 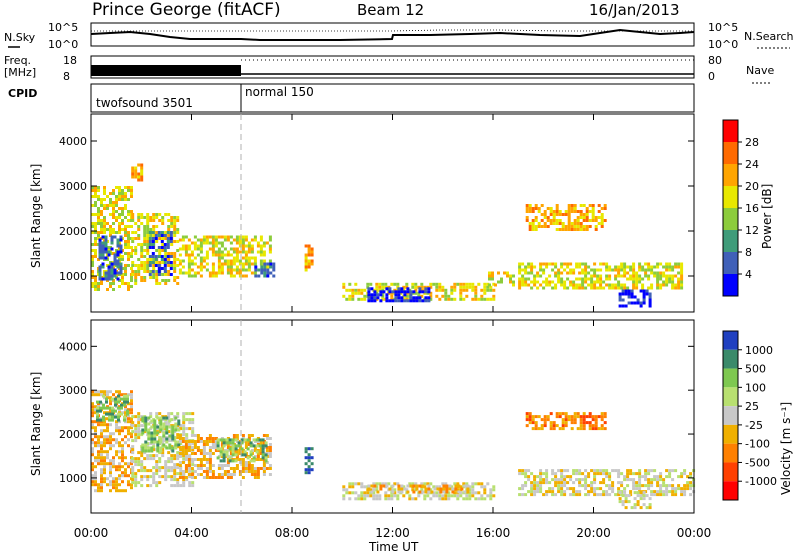 I want to click on power-colorbar: 28 24 20 16 12 8 4, so click(x=740, y=208).